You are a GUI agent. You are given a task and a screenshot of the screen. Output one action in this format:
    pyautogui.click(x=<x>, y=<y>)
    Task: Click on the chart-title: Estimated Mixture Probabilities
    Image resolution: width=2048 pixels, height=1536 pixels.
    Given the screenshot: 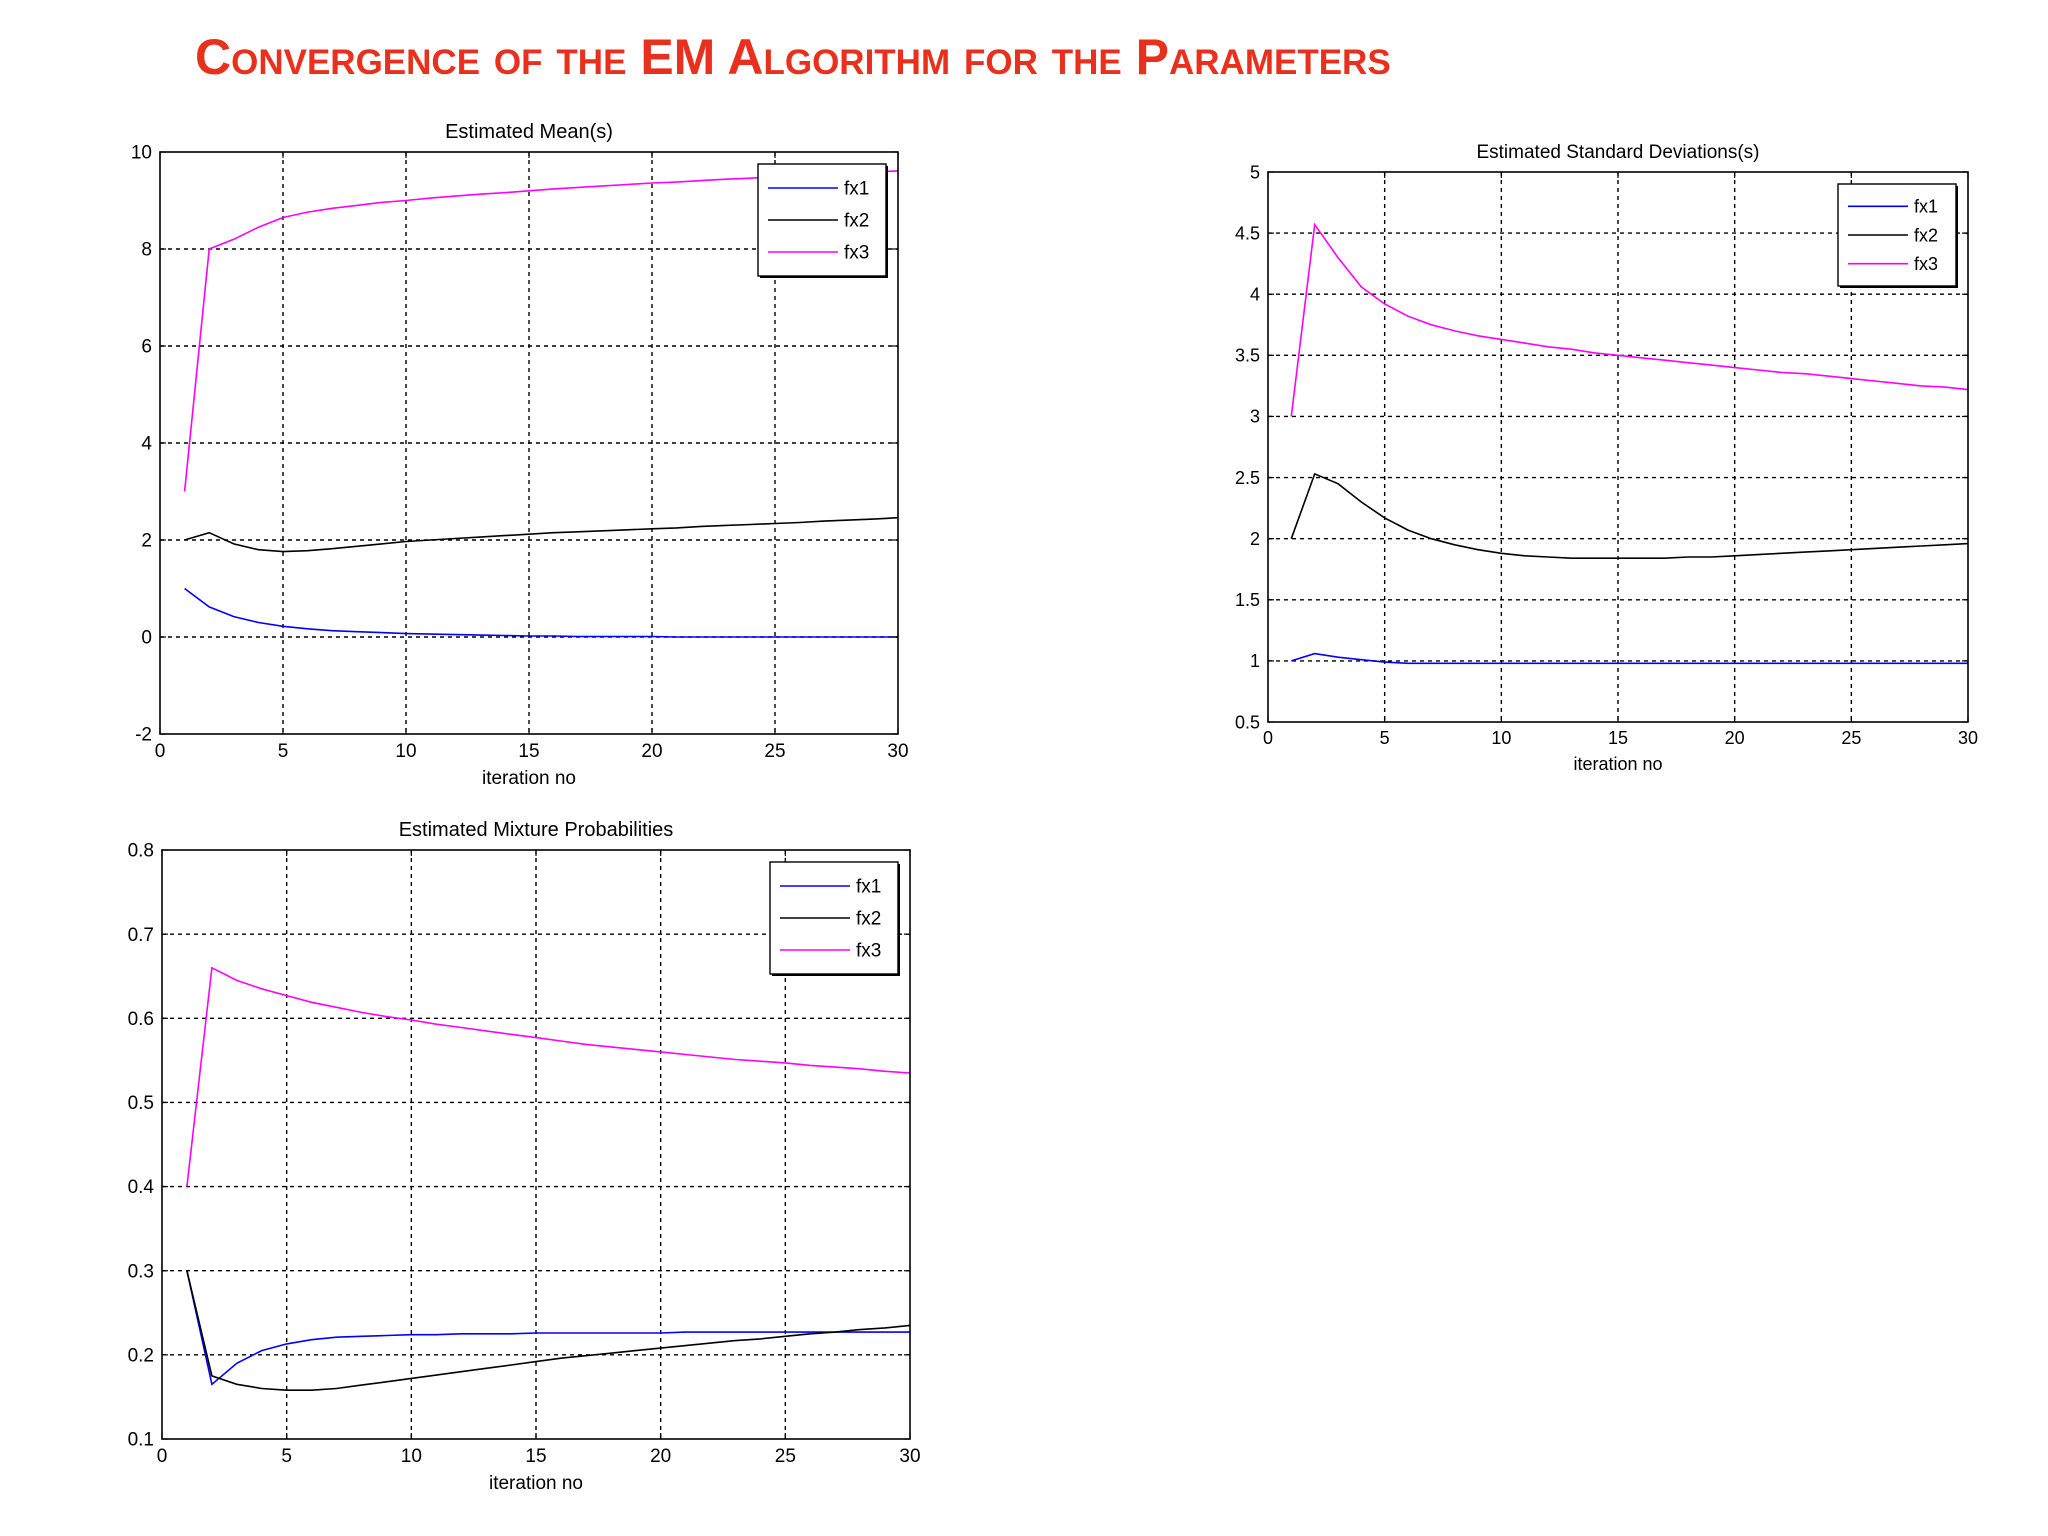 What is the action you would take?
    pyautogui.click(x=536, y=830)
    